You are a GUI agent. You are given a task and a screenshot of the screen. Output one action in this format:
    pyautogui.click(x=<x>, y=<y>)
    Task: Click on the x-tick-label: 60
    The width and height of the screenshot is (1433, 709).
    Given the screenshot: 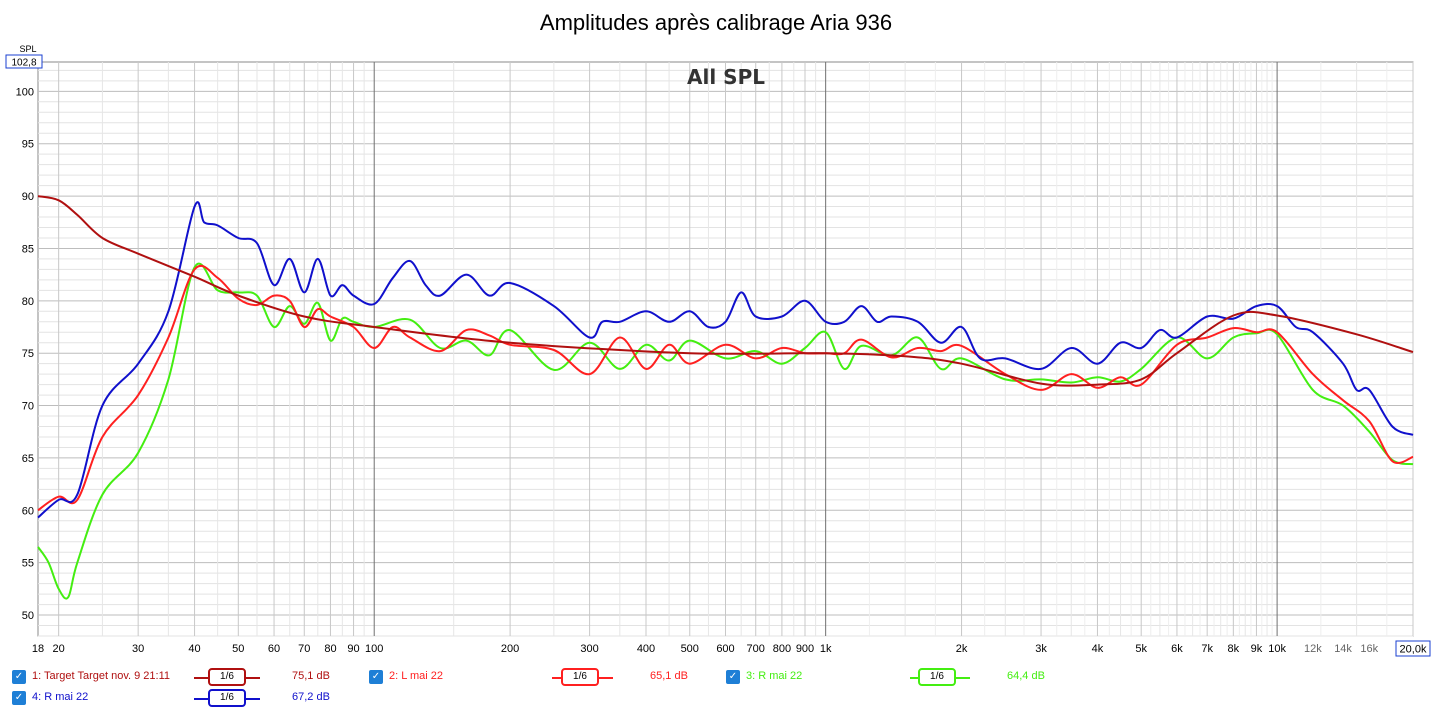 What is the action you would take?
    pyautogui.click(x=274, y=649)
    